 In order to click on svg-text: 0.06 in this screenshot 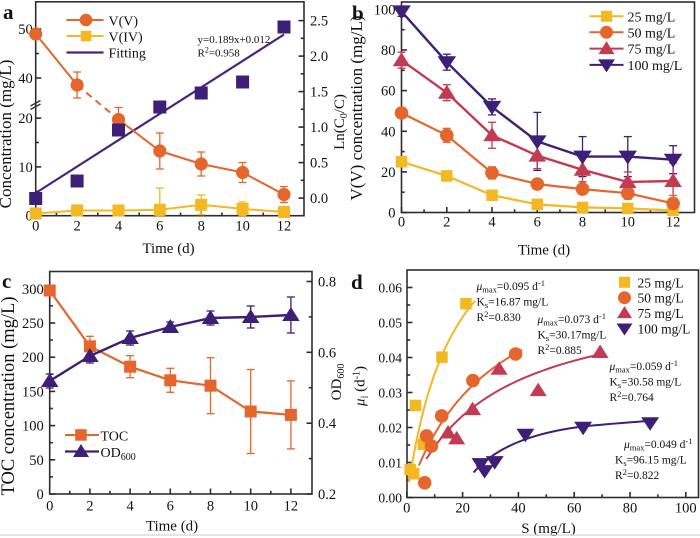, I will do `click(390, 288)`.